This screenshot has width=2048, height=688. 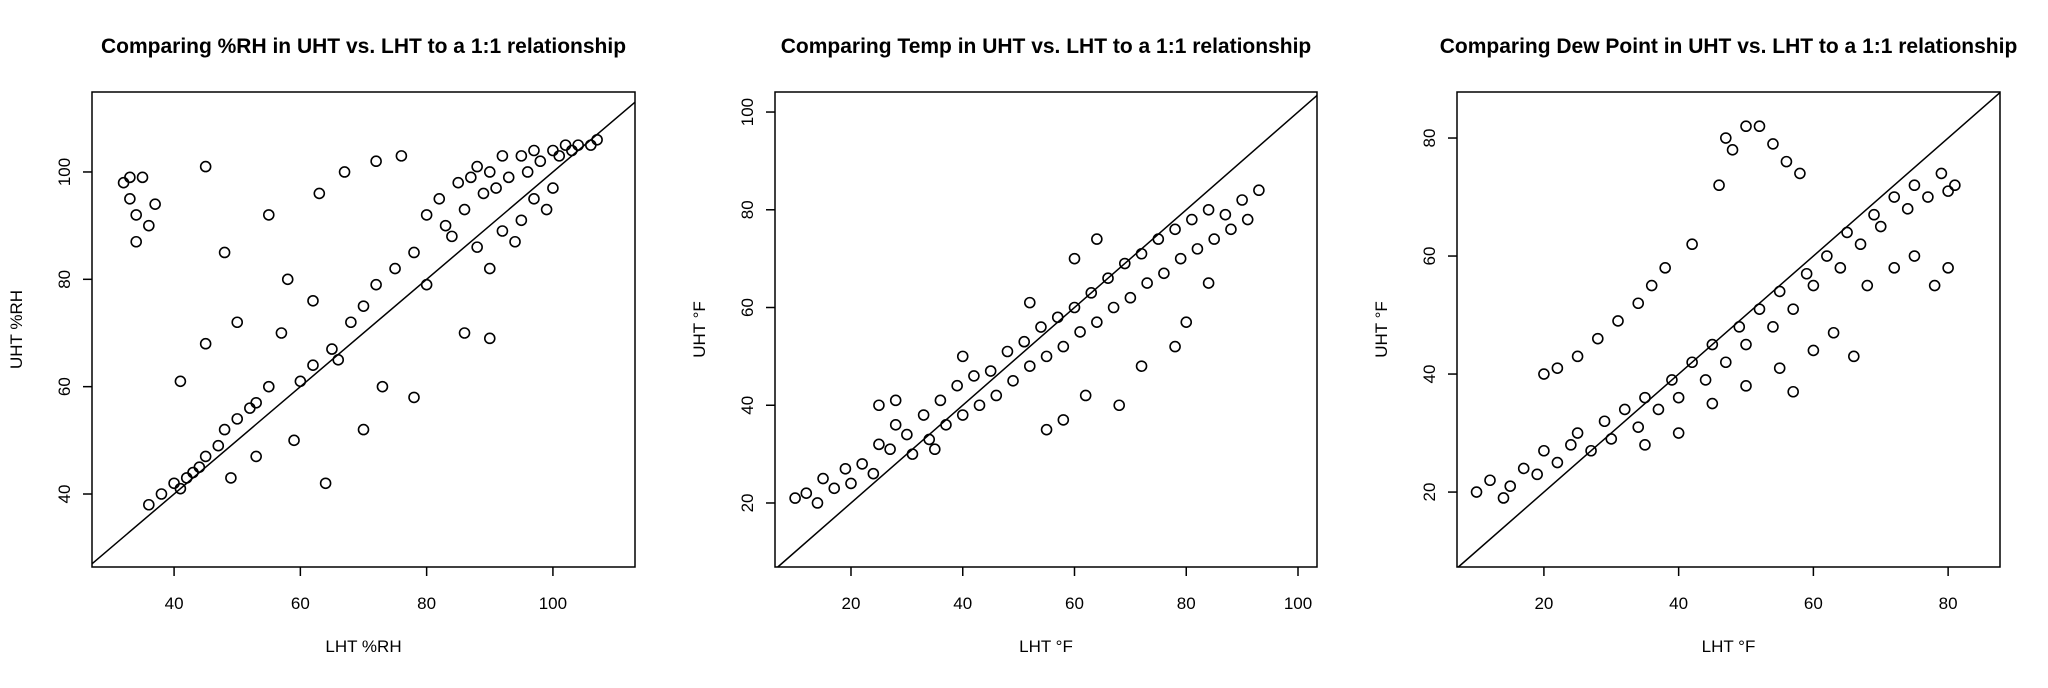 I want to click on y-tick-label: 100, so click(x=747, y=112).